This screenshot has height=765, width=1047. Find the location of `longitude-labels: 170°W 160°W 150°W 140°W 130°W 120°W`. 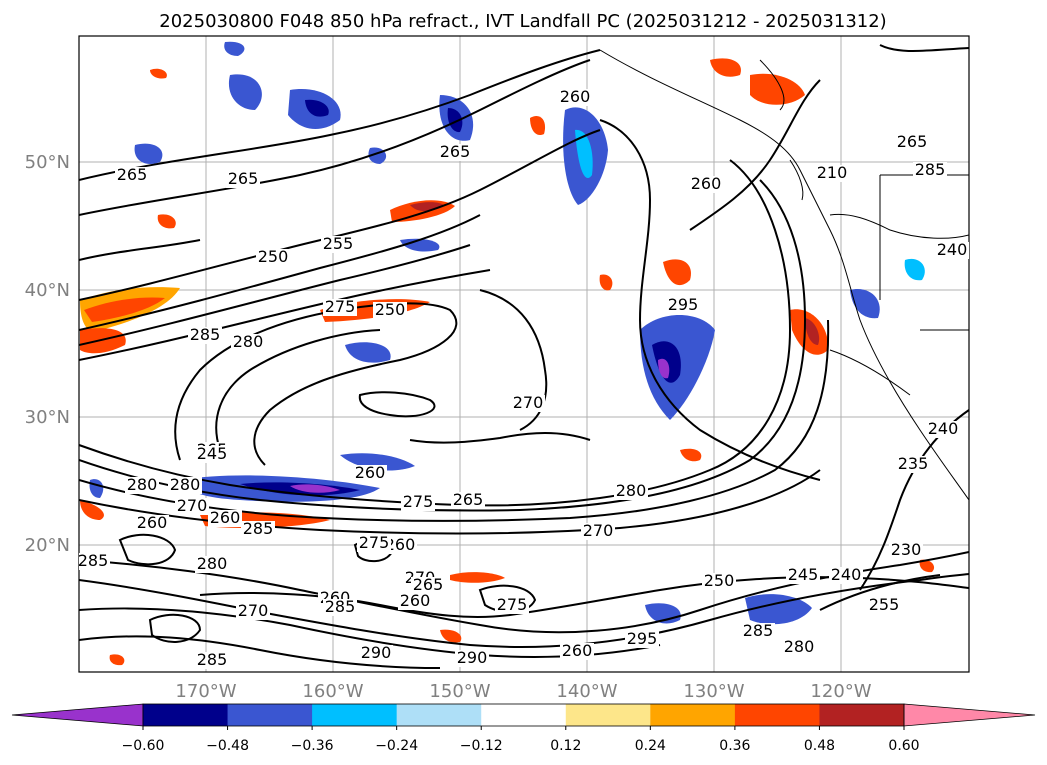

longitude-labels: 170°W 160°W 150°W 140°W 130°W 120°W is located at coordinates (523, 691).